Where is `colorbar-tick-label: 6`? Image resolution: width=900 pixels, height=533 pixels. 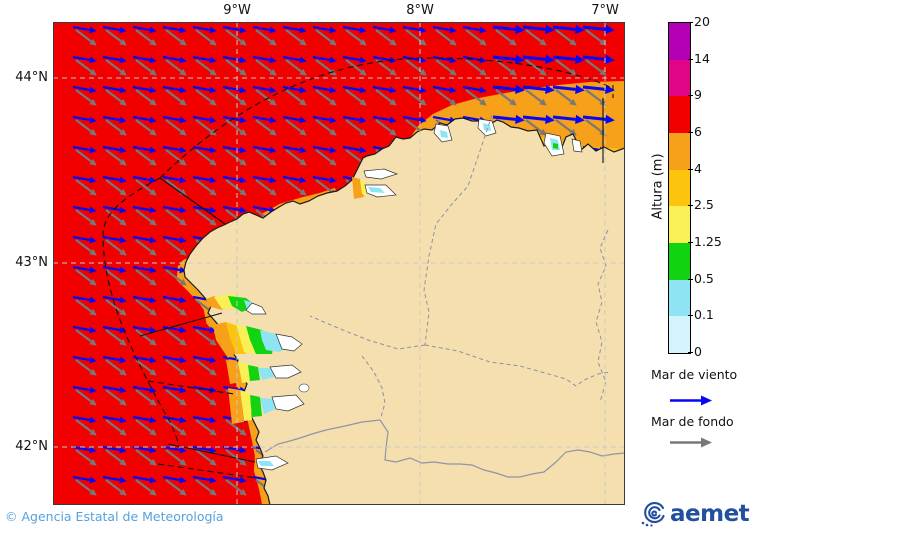
colorbar-tick-label: 6 is located at coordinates (695, 131).